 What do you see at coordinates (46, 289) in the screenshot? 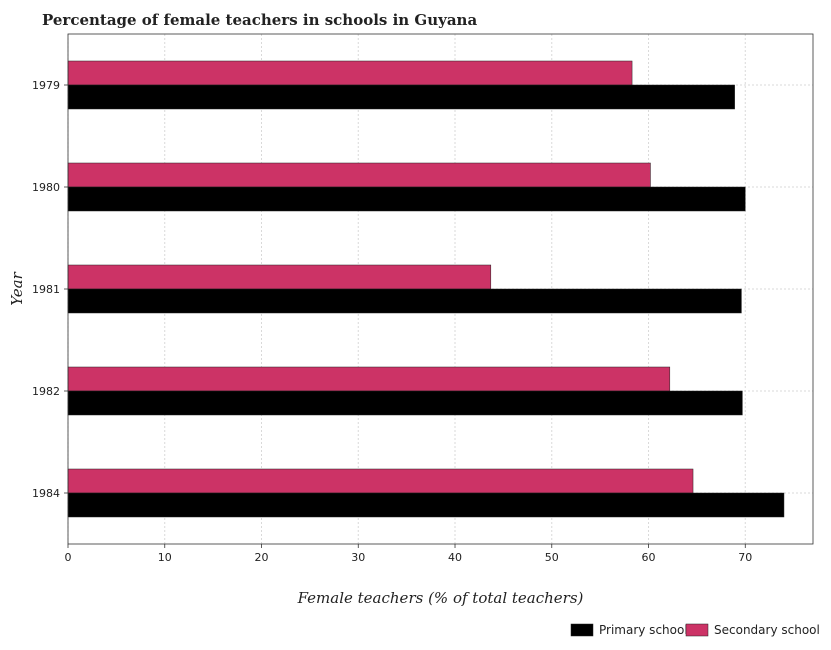
I see `y-tick-label: 1981` at bounding box center [46, 289].